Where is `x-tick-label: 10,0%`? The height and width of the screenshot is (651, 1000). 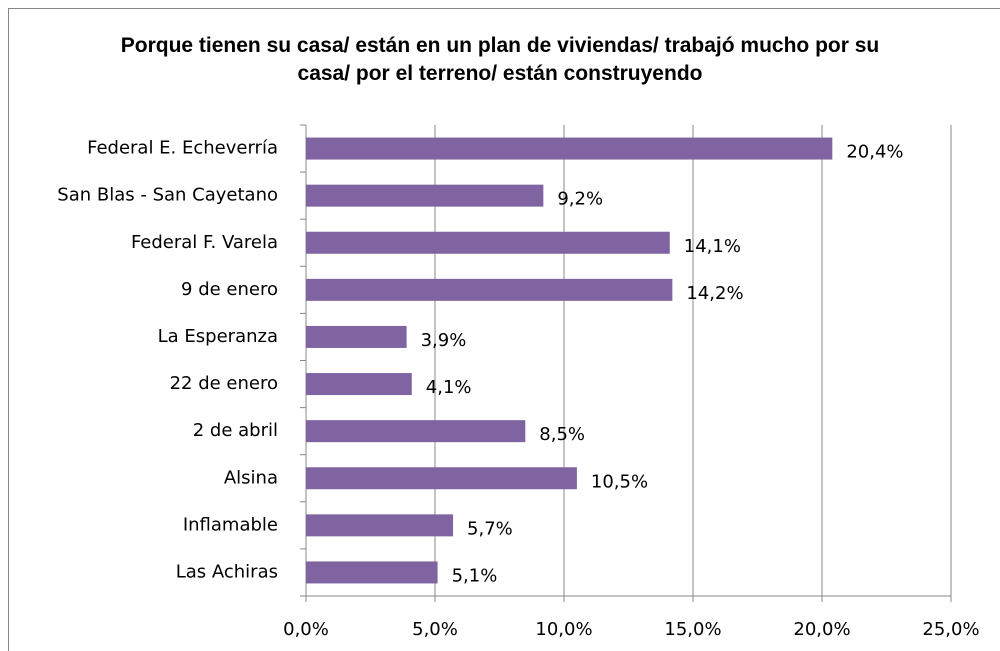 x-tick-label: 10,0% is located at coordinates (563, 629).